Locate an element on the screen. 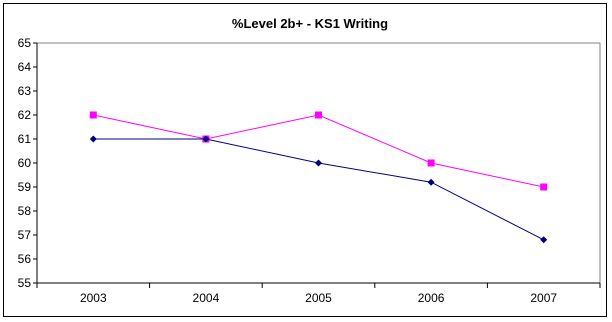 The width and height of the screenshot is (612, 322). y-tick-label: 62 is located at coordinates (25, 115).